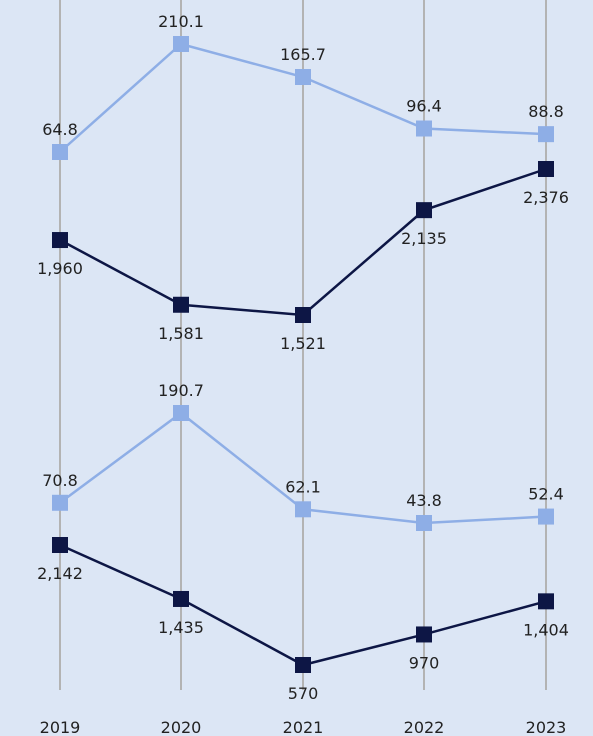 This screenshot has height=736, width=593. I want to click on data-label: 64.8, so click(60, 129).